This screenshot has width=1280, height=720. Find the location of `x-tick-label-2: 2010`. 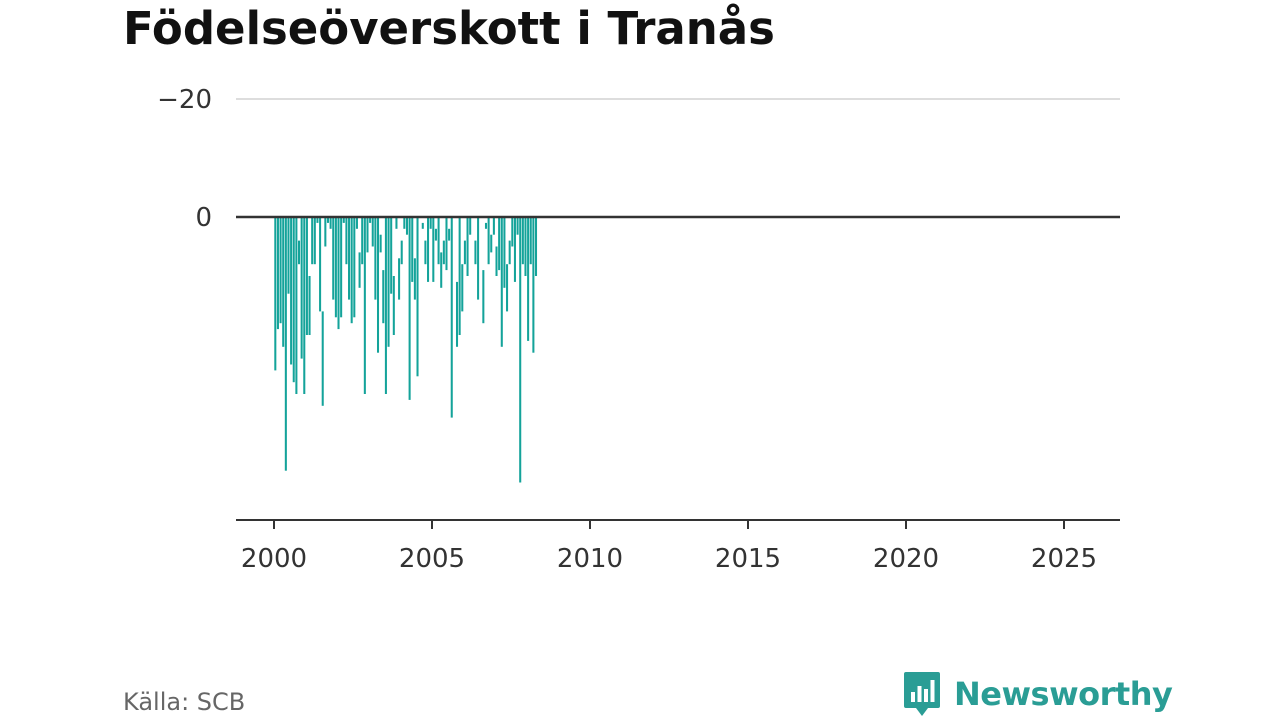

x-tick-label-2: 2010 is located at coordinates (590, 559).